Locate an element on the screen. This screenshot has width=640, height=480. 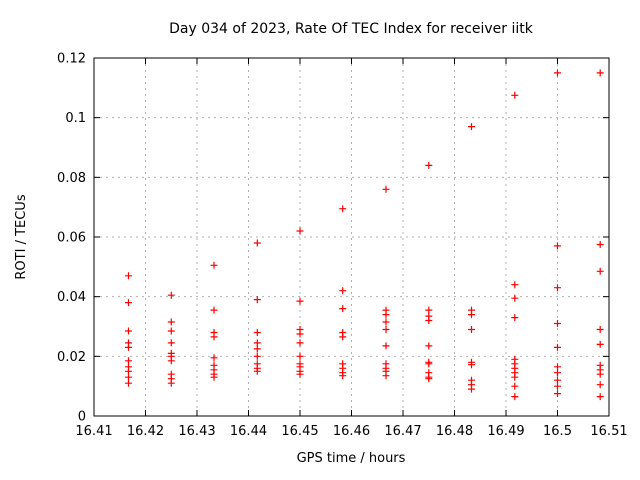
y-tick-label: 0.08 is located at coordinates (71, 178).